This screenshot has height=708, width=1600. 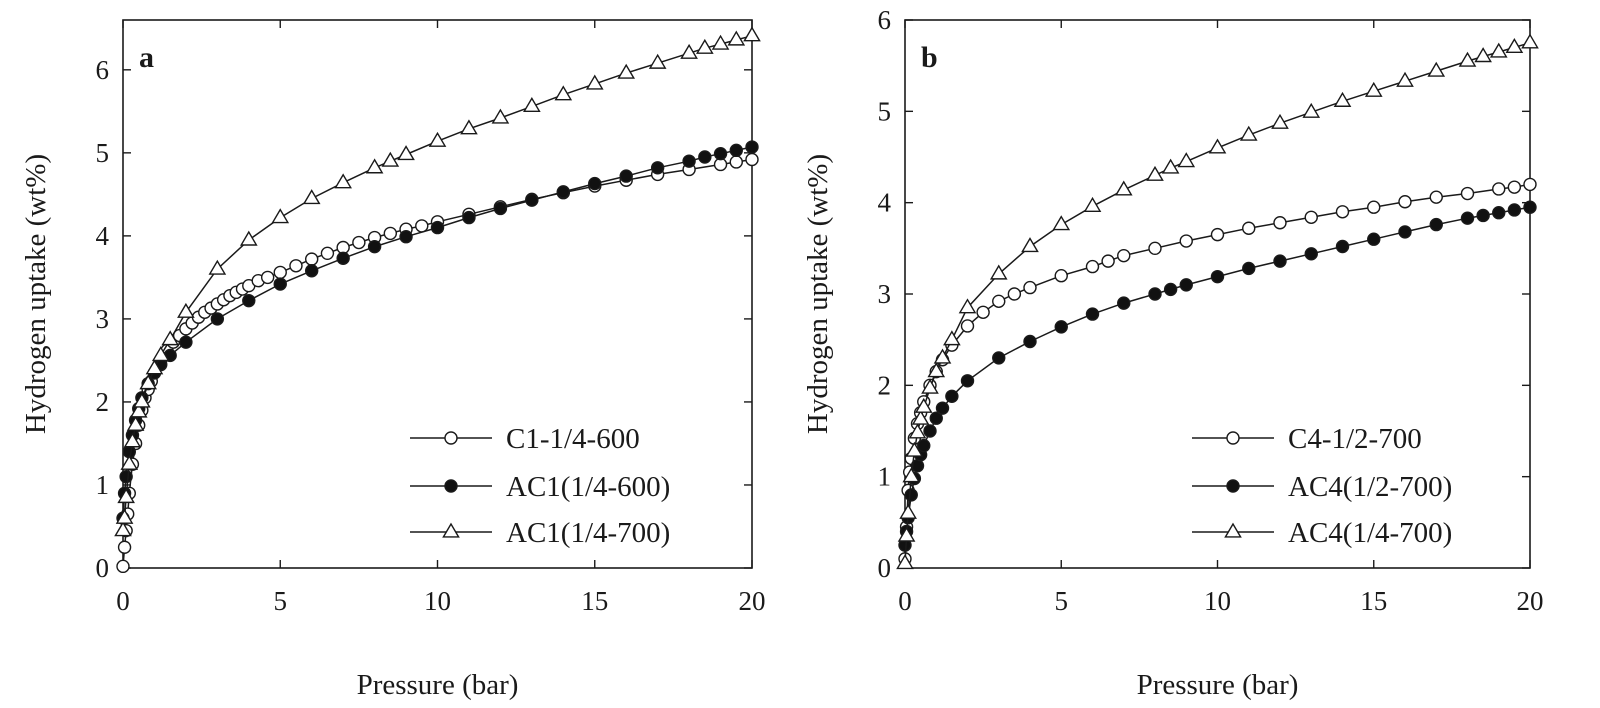 I want to click on y-tick-label: 1, so click(x=885, y=477).